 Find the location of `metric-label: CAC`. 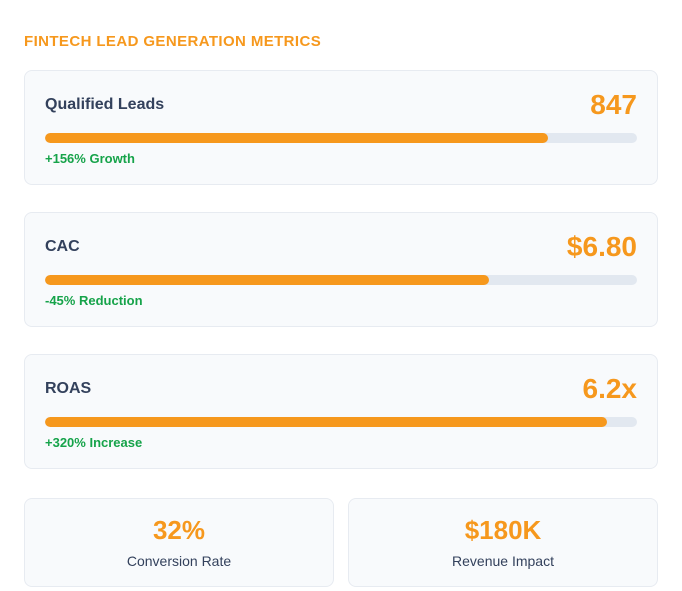

metric-label: CAC is located at coordinates (62, 246).